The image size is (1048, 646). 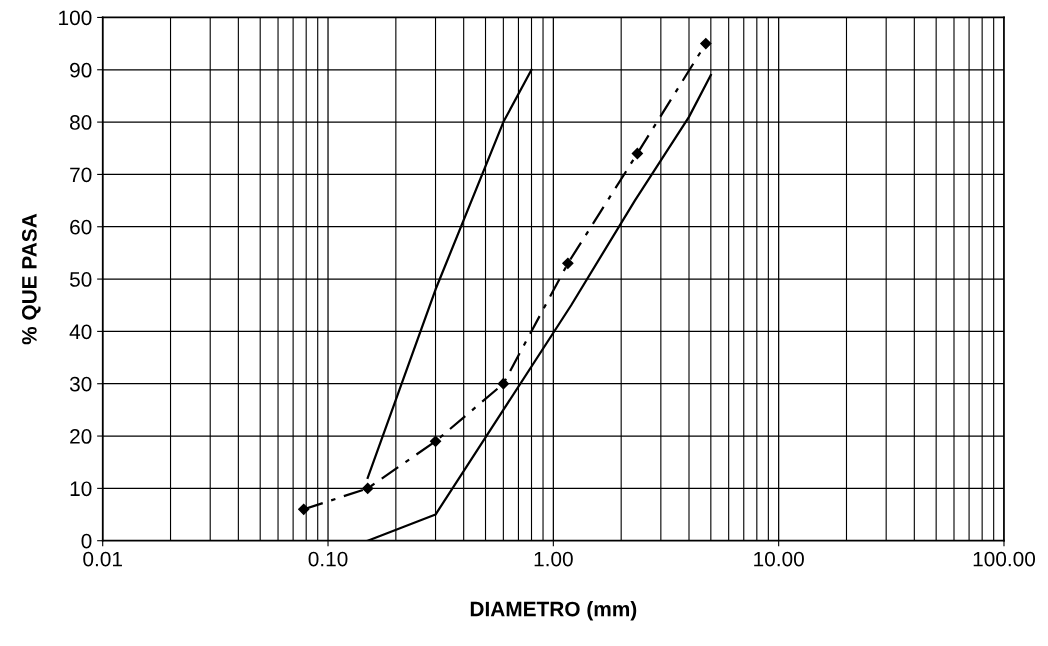 I want to click on x-tick-label: 0.10, so click(x=328, y=559).